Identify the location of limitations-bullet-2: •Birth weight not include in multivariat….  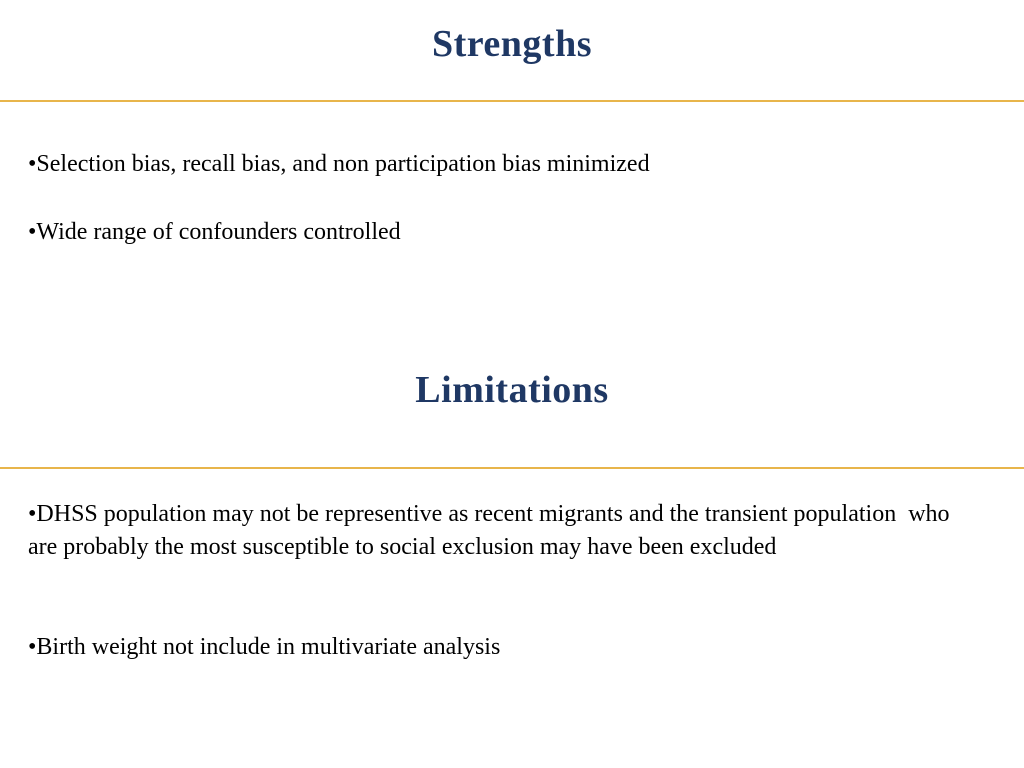
(264, 647).